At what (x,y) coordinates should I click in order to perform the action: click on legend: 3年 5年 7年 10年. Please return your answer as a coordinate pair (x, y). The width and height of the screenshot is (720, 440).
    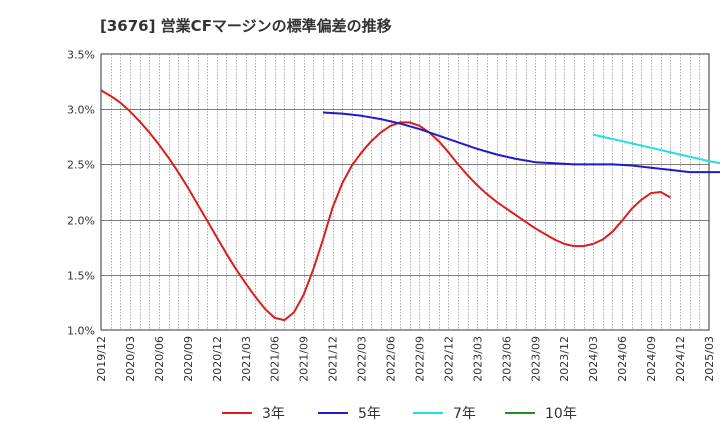
    Looking at the image, I should click on (399, 414).